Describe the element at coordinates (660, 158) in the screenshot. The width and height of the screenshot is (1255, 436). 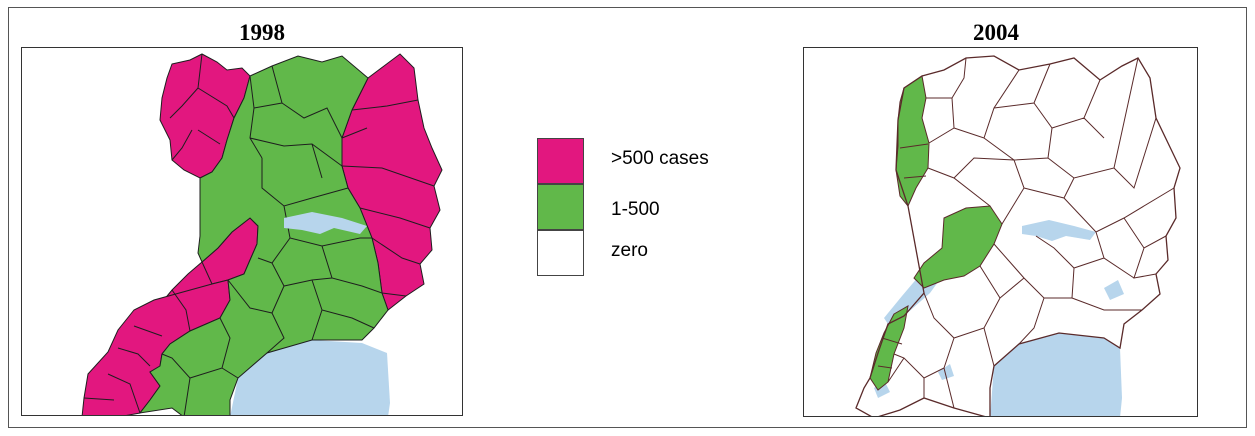
I see `legend-label-over-500: >500 cases` at that location.